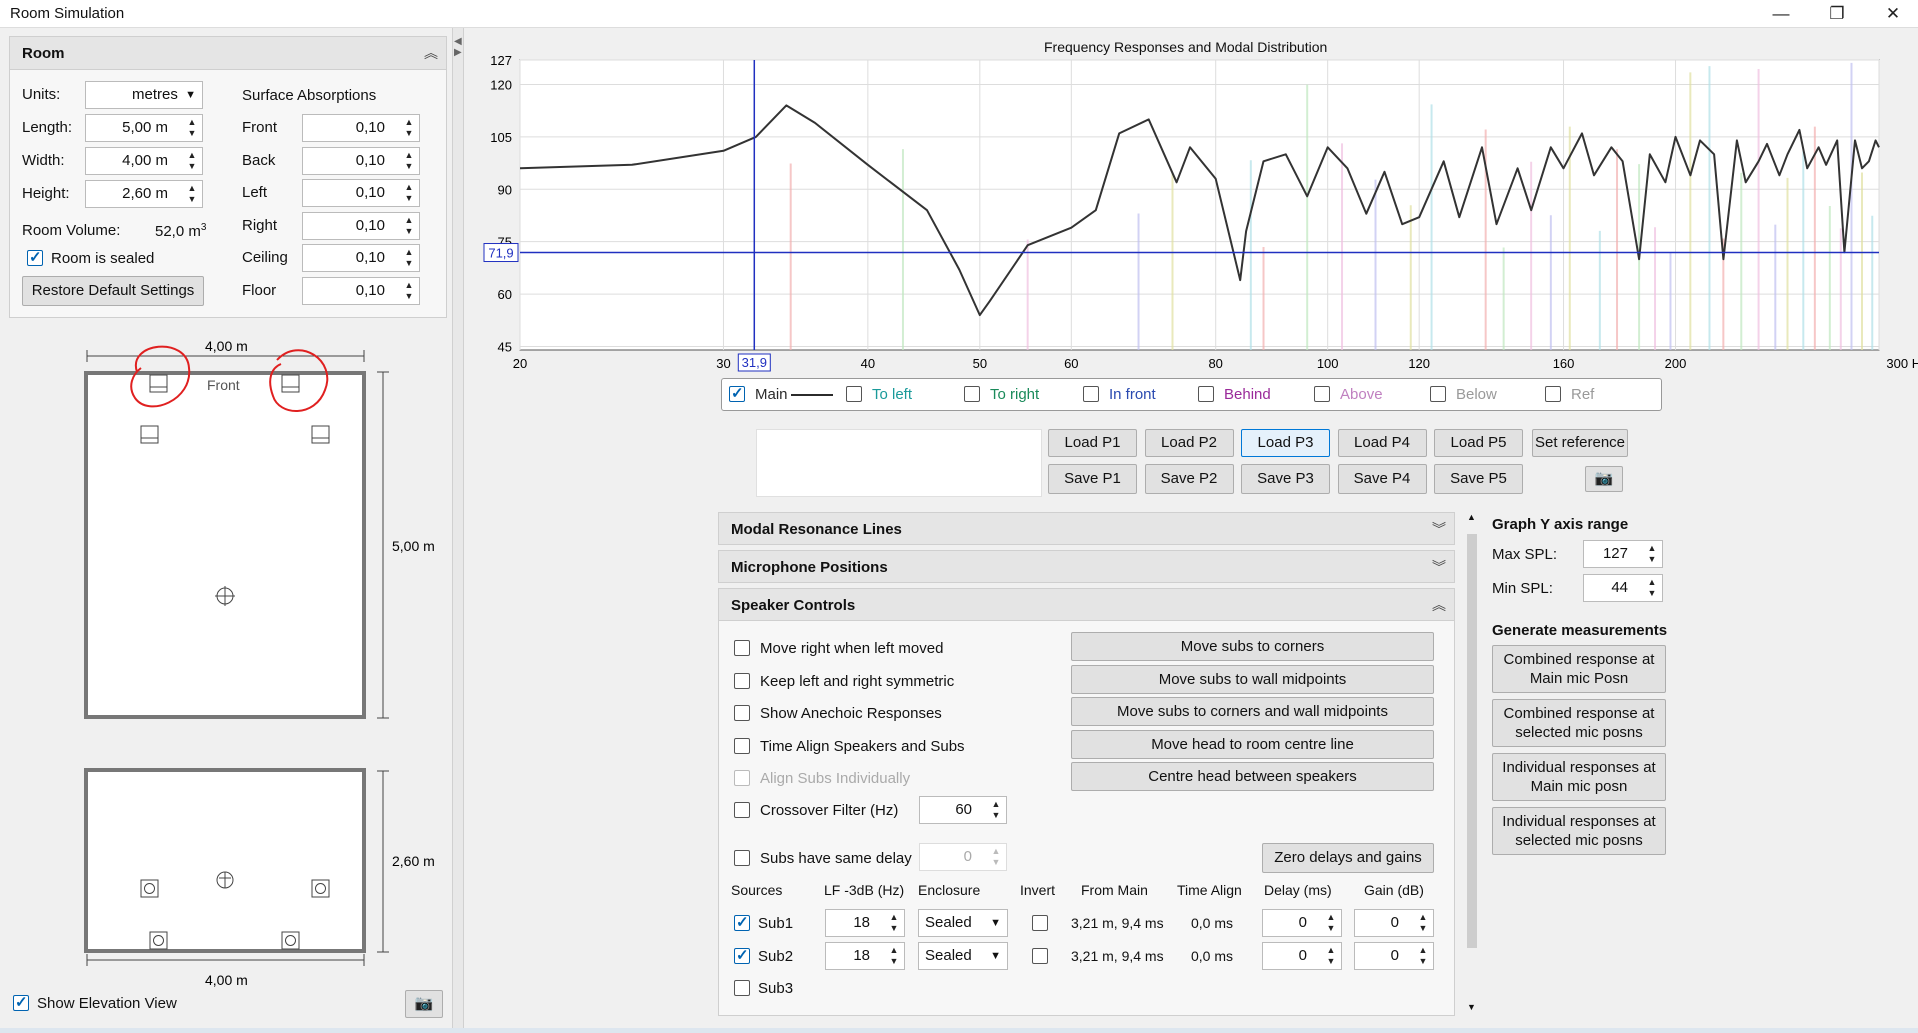 This screenshot has height=1033, width=1918. I want to click on measure-button: Individual responses at Main mic posn, so click(1579, 777).